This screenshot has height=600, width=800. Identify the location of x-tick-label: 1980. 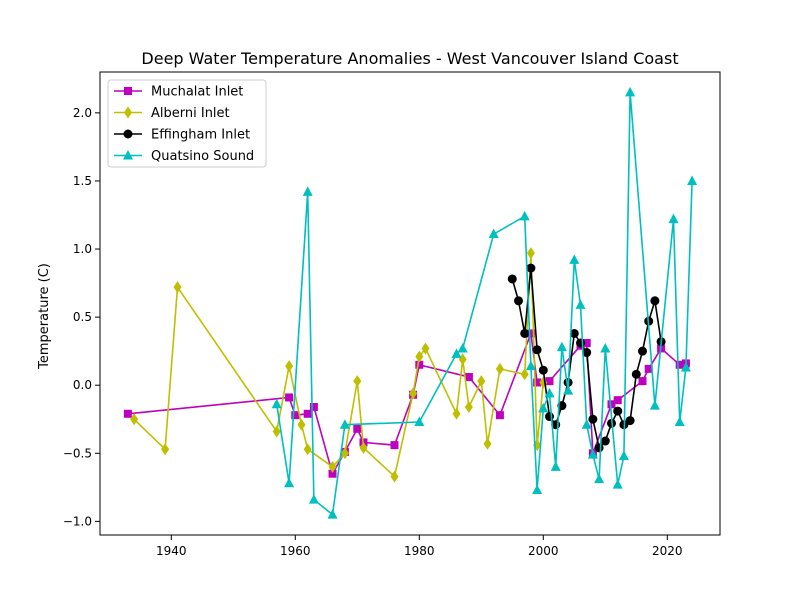
(419, 551).